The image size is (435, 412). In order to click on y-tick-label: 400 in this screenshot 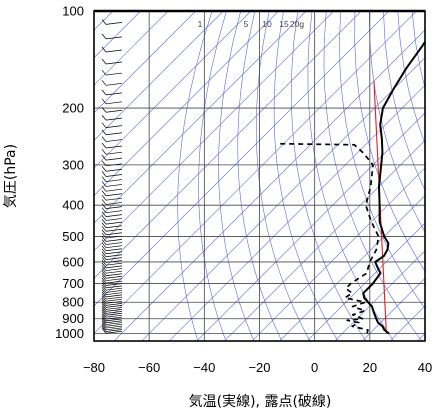, I will do `click(73, 205)`.